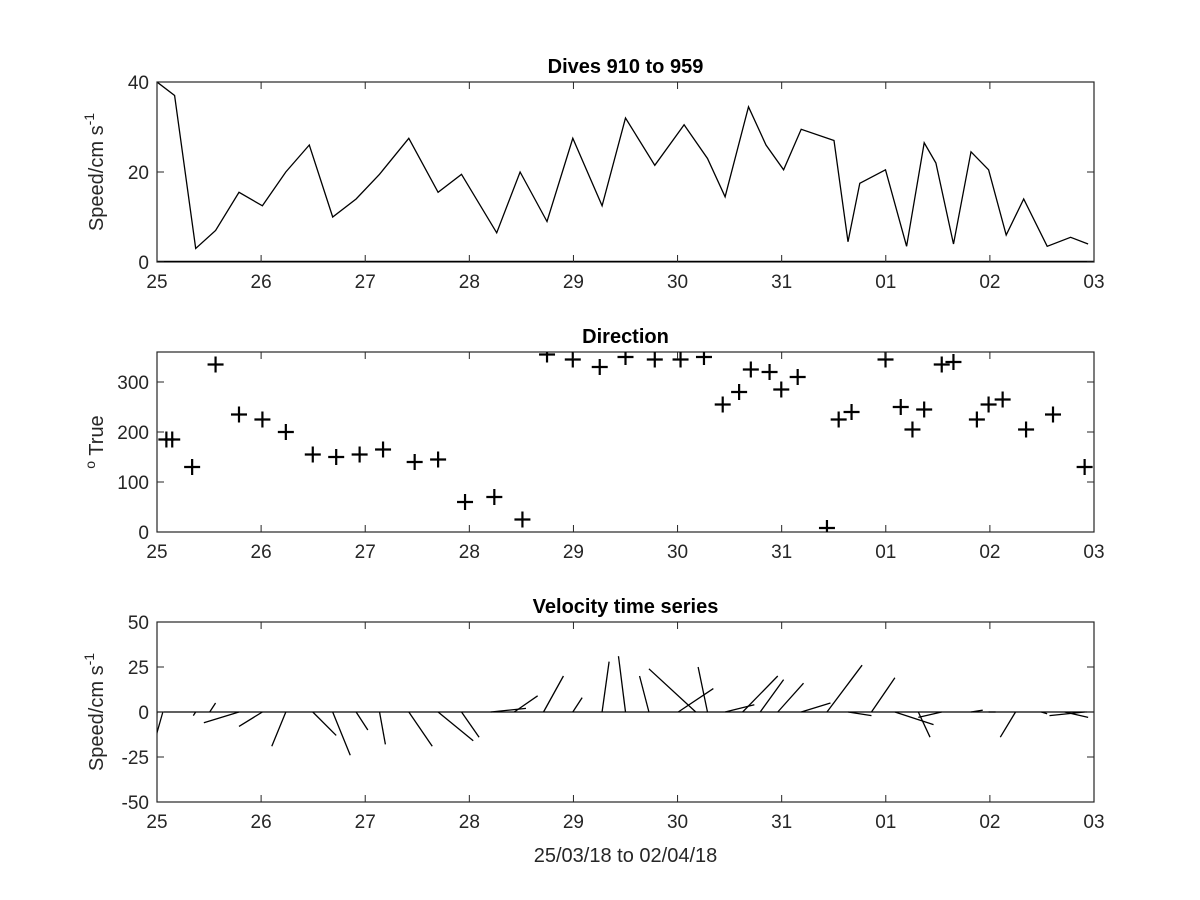 The height and width of the screenshot is (900, 1200). What do you see at coordinates (135, 758) in the screenshot?
I see `y-tick-label: -25` at bounding box center [135, 758].